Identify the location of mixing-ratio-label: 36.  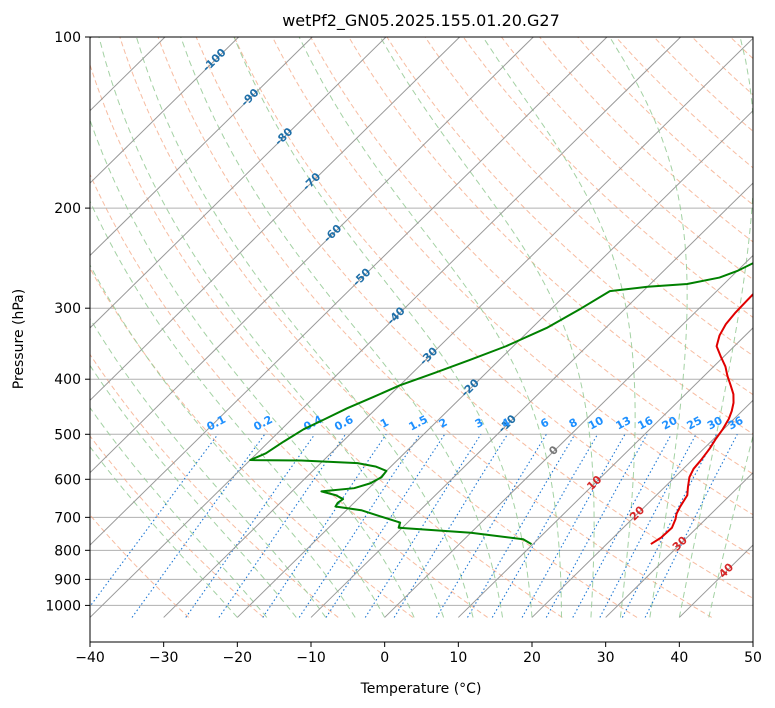
(736, 423).